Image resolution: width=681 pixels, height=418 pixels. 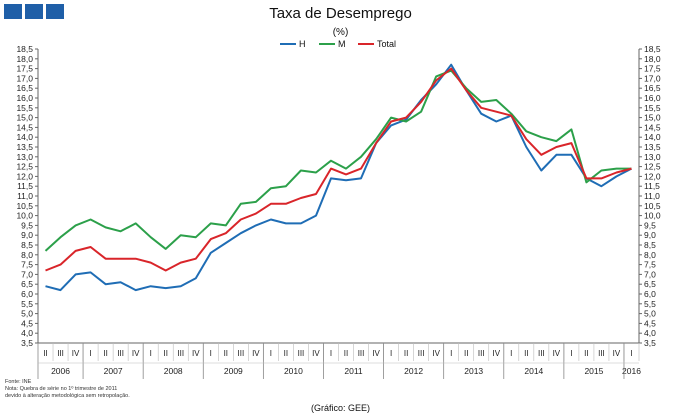 I want to click on y-tick-label: 14,0, so click(x=652, y=137).